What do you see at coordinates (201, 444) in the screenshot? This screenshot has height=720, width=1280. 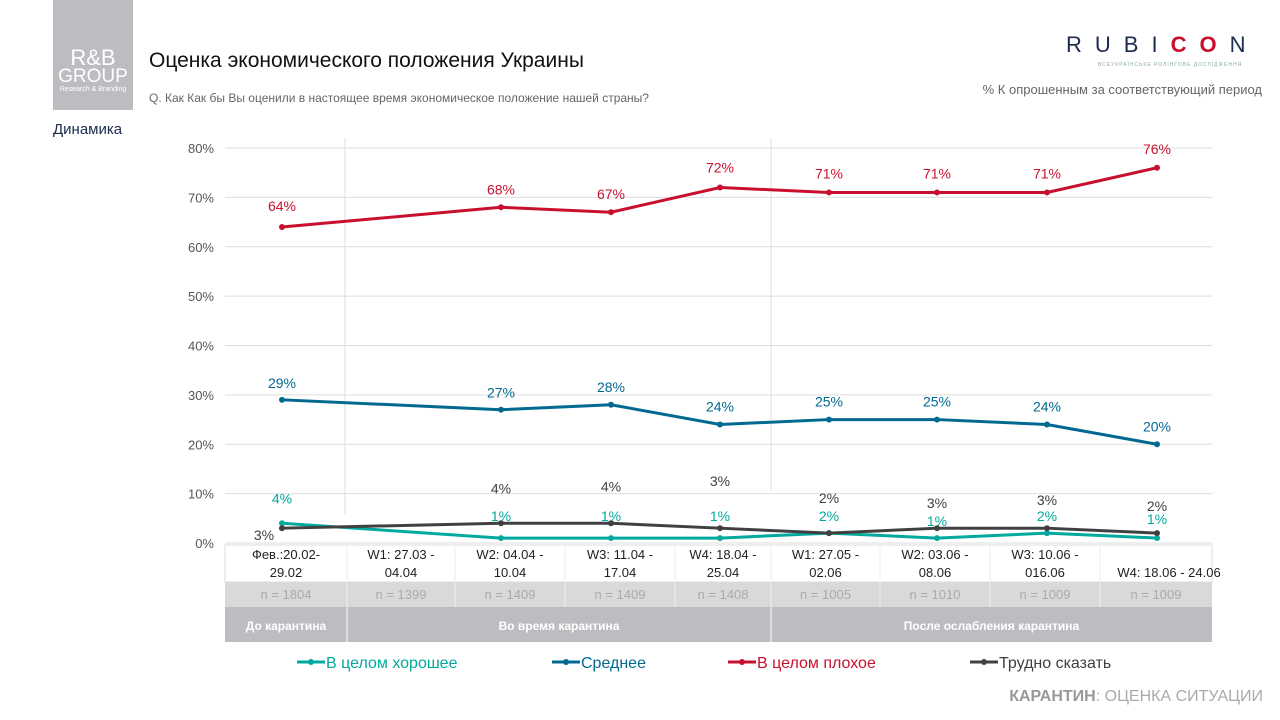 I see `y-tick-label: 20%` at bounding box center [201, 444].